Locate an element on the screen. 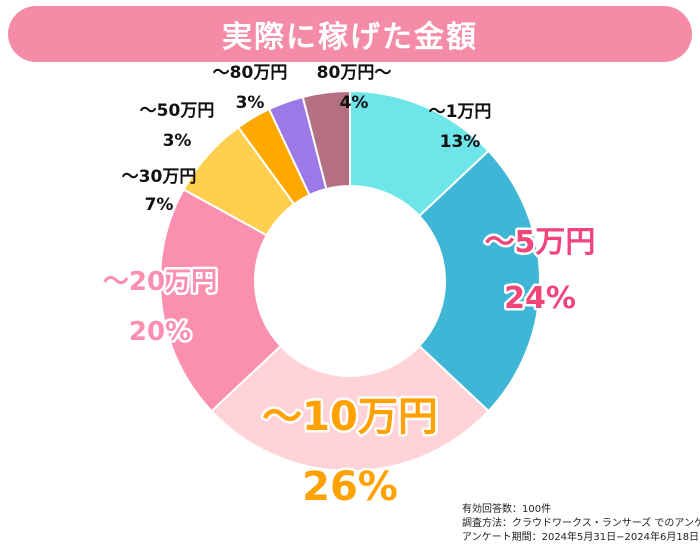 The height and width of the screenshot is (550, 700). slice-label-2: 〜10万円 is located at coordinates (350, 417).